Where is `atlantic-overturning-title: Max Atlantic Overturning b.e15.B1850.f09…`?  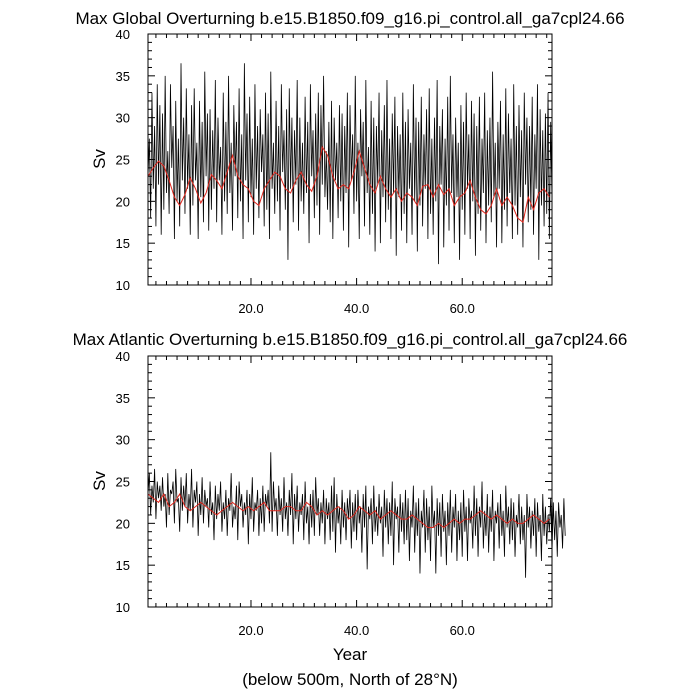 atlantic-overturning-title: Max Atlantic Overturning b.e15.B1850.f09… is located at coordinates (350, 339).